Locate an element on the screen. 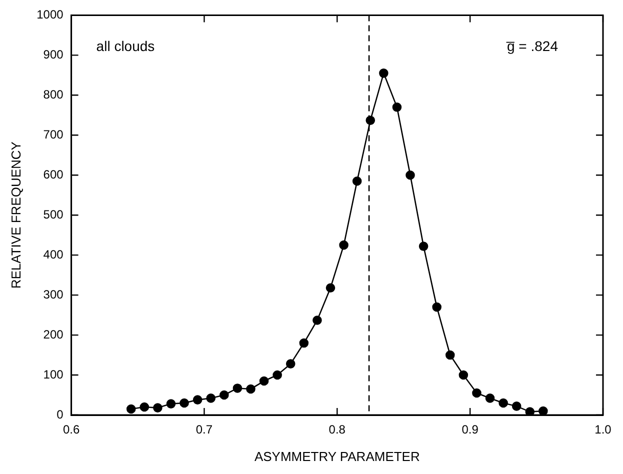  y-tick-label: 800 is located at coordinates (53, 94).